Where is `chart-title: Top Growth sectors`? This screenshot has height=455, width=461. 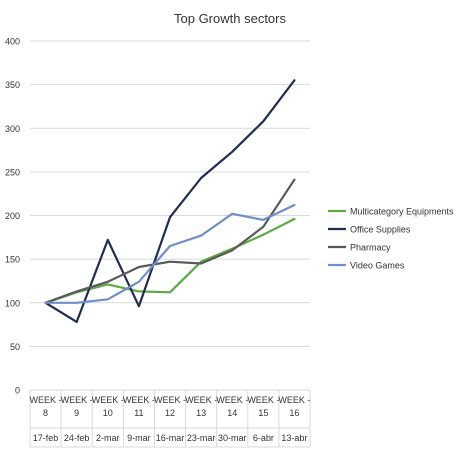
chart-title: Top Growth sectors is located at coordinates (230, 18).